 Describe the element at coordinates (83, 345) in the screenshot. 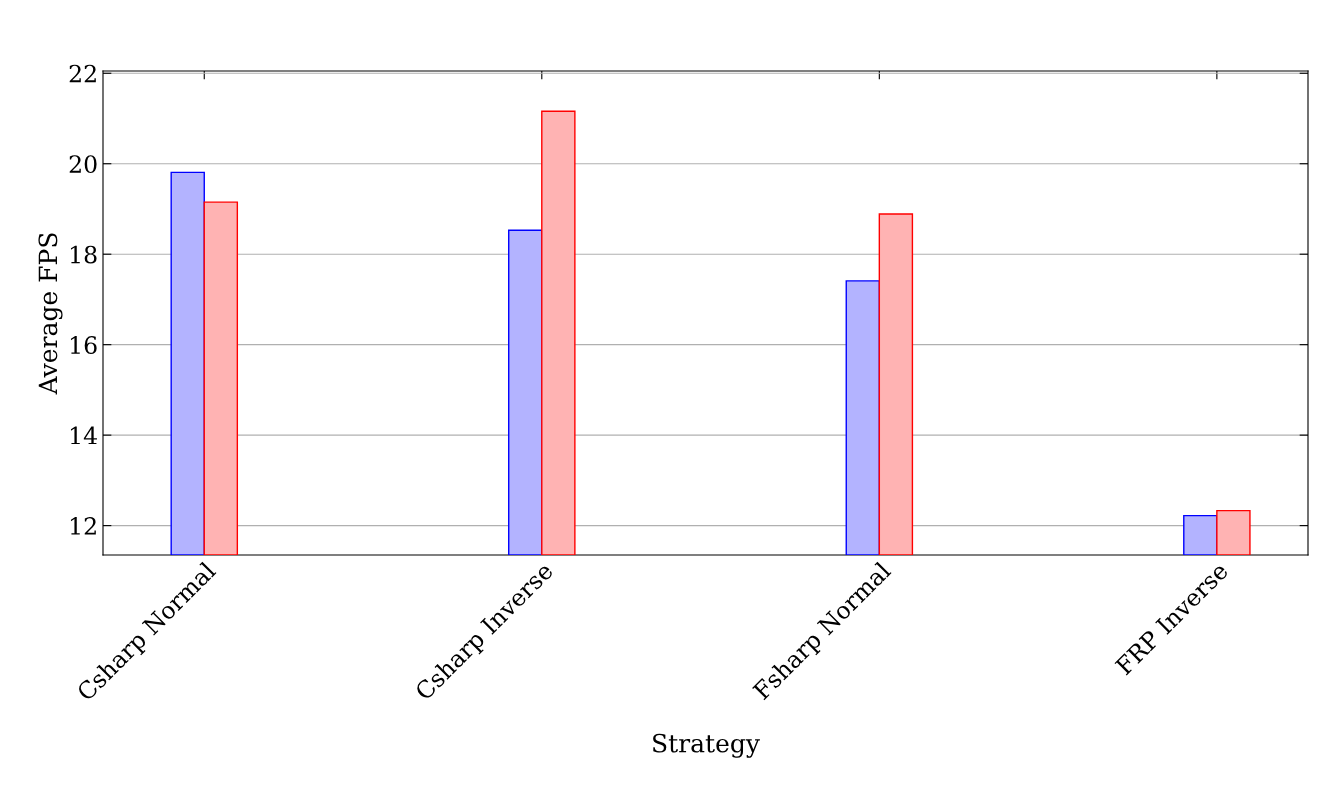

I see `y-tick-label: 16` at that location.